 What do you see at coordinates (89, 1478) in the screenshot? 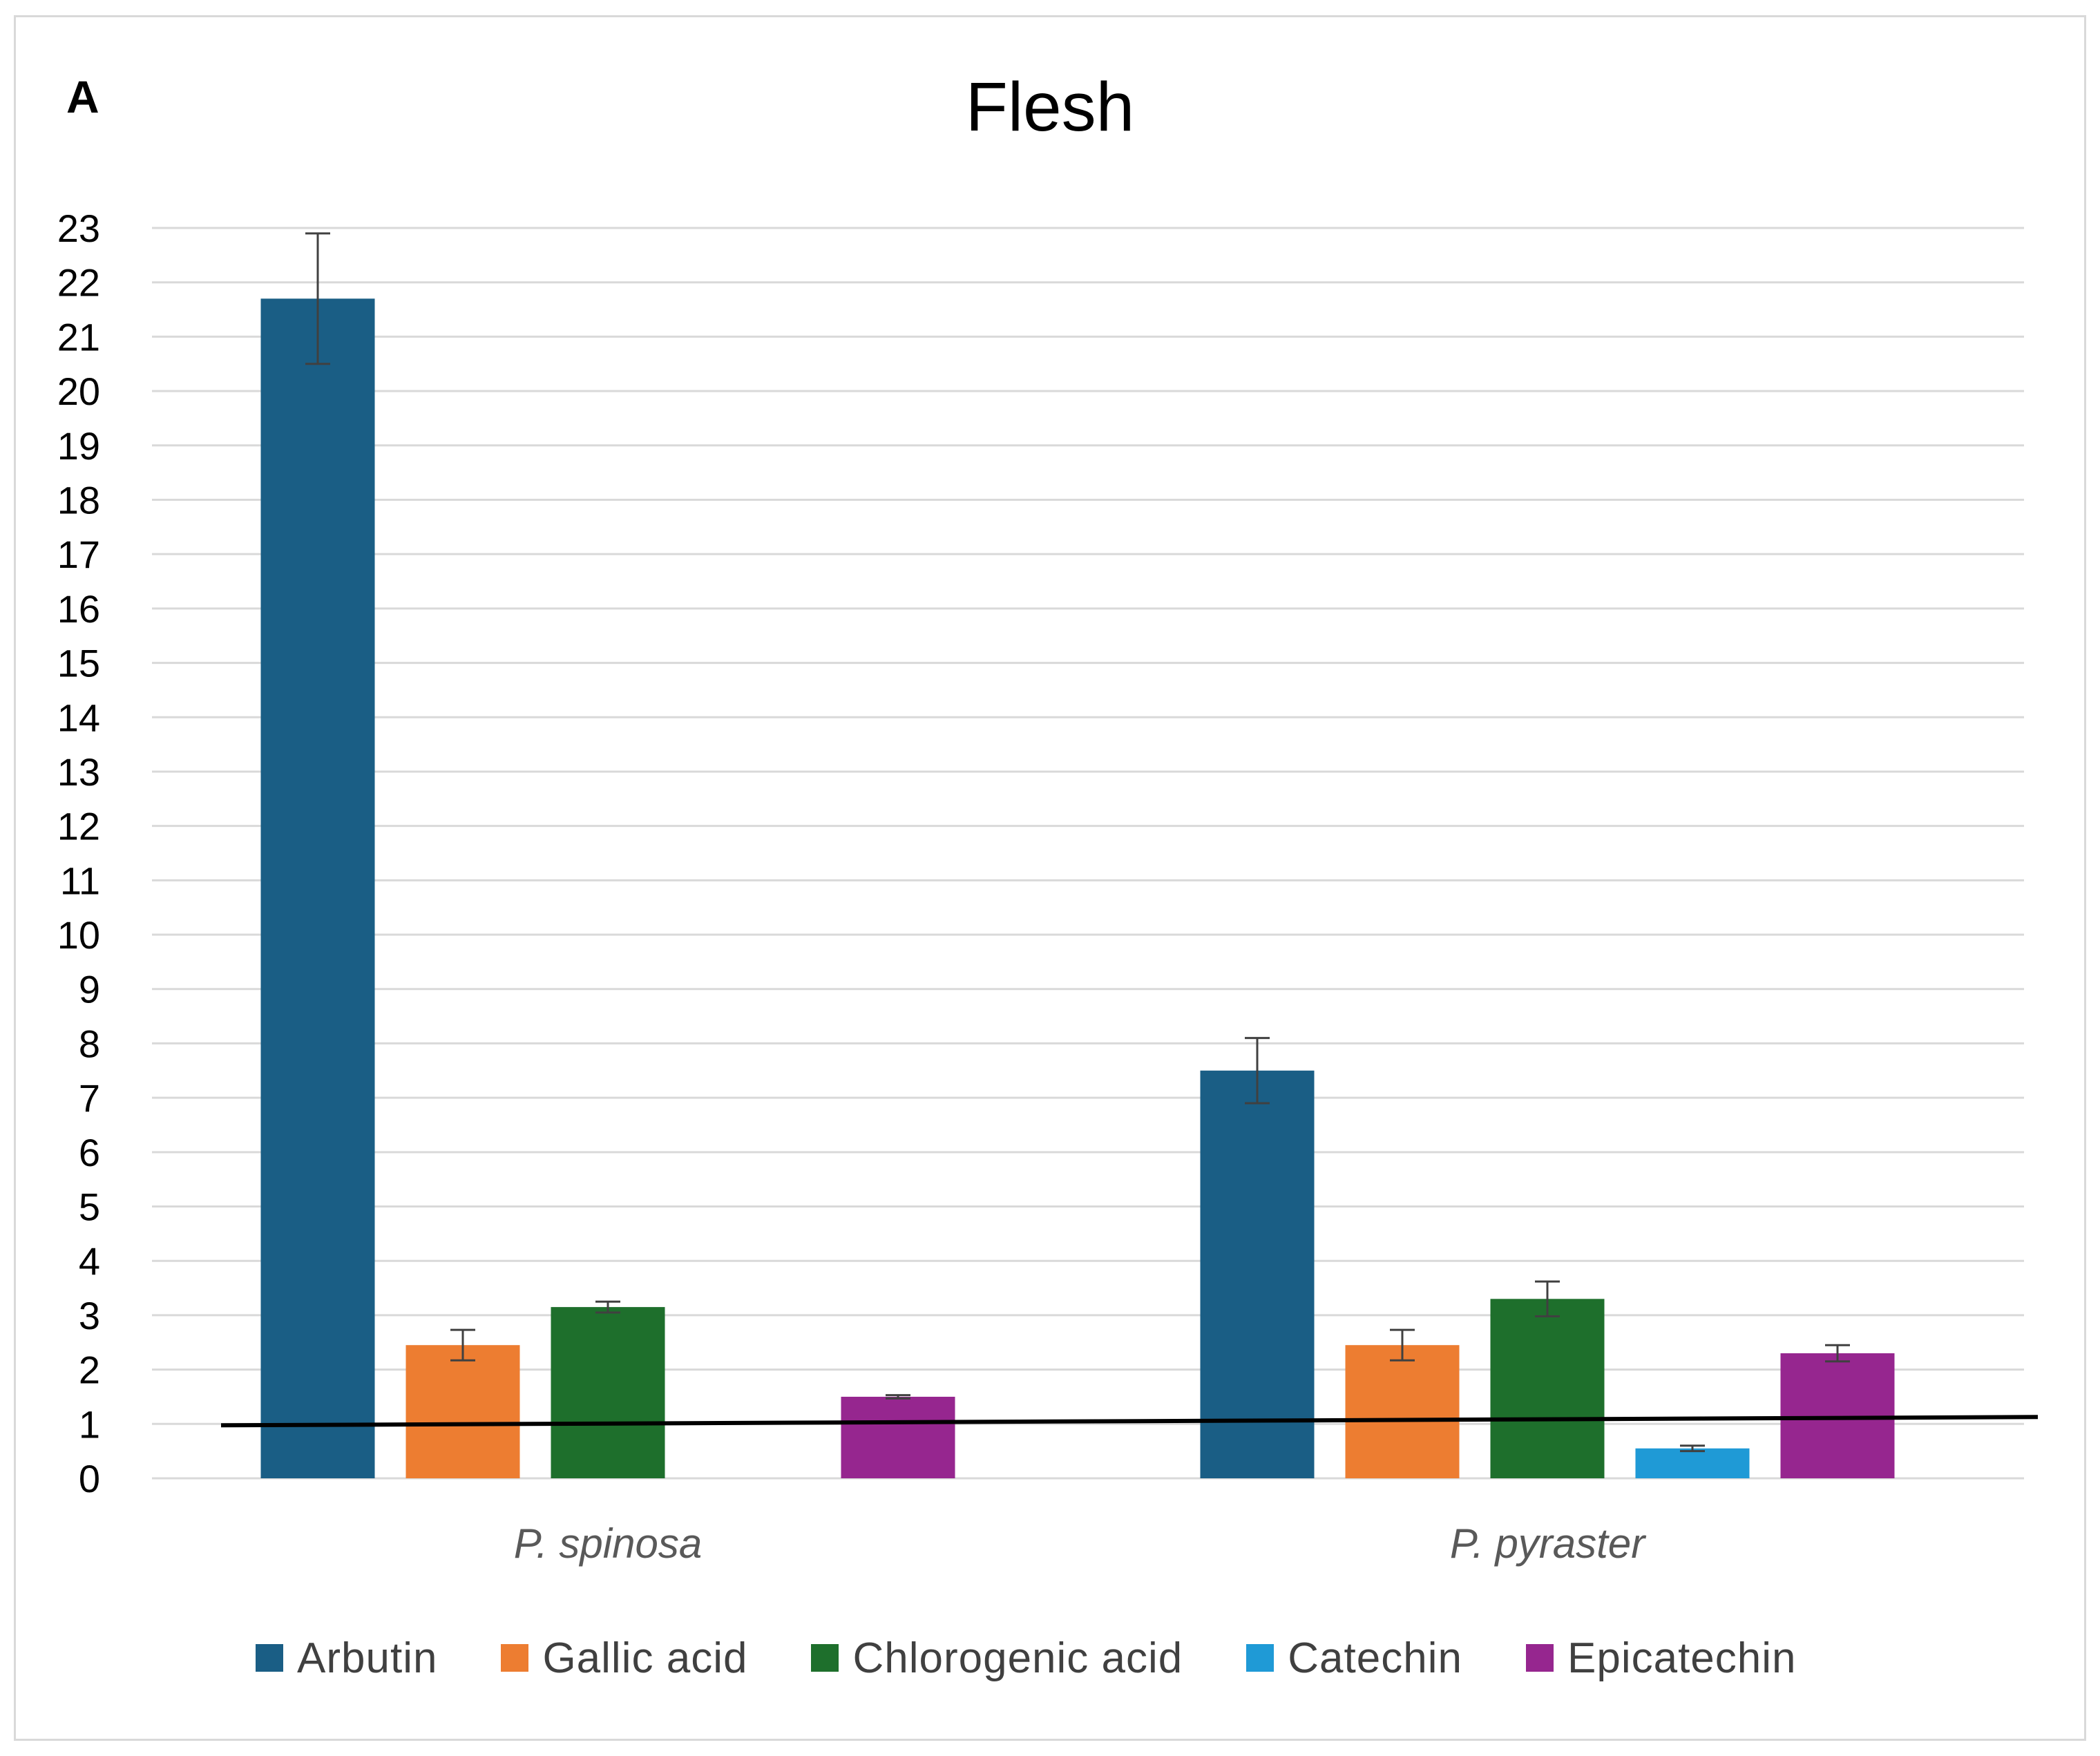
I see `y-tick-label: 0` at bounding box center [89, 1478].